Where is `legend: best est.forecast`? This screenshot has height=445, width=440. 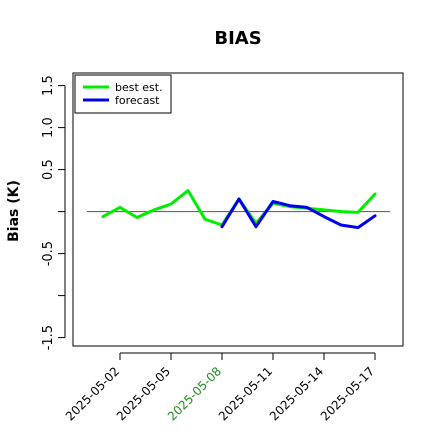 legend: best est.forecast is located at coordinates (123, 94).